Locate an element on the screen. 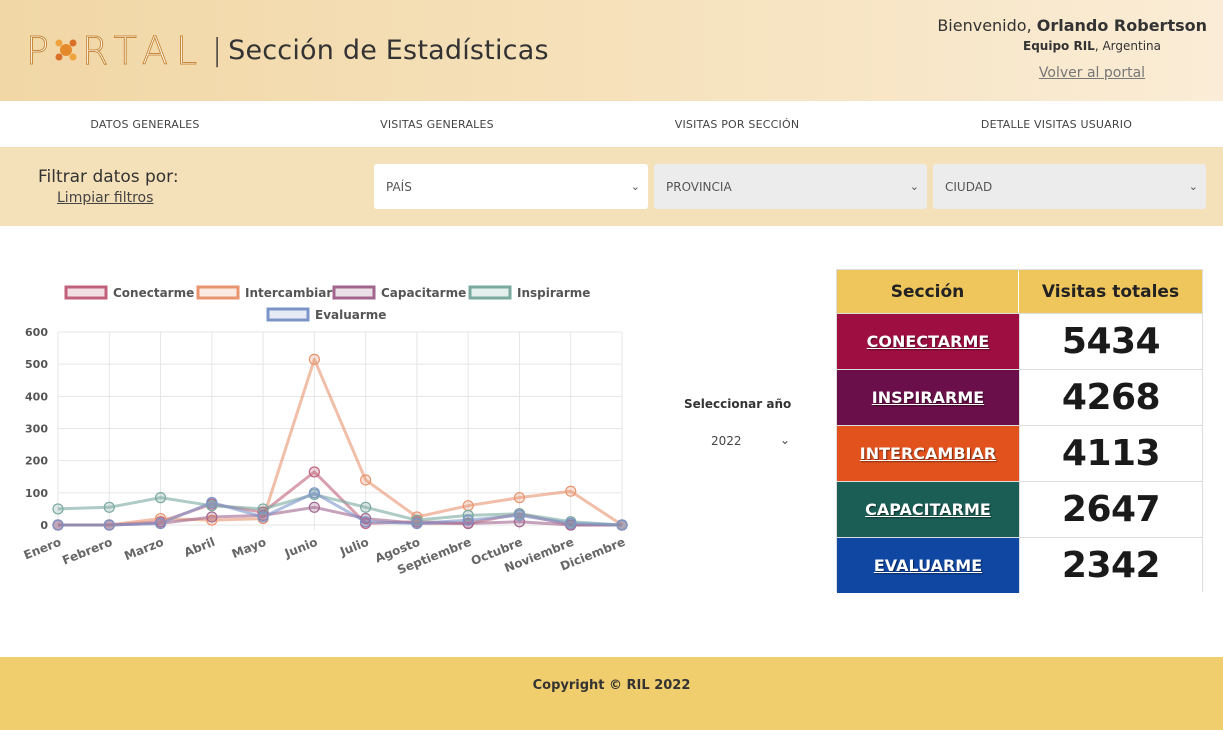  section-link-conectarme: CONECTARME is located at coordinates (928, 341).